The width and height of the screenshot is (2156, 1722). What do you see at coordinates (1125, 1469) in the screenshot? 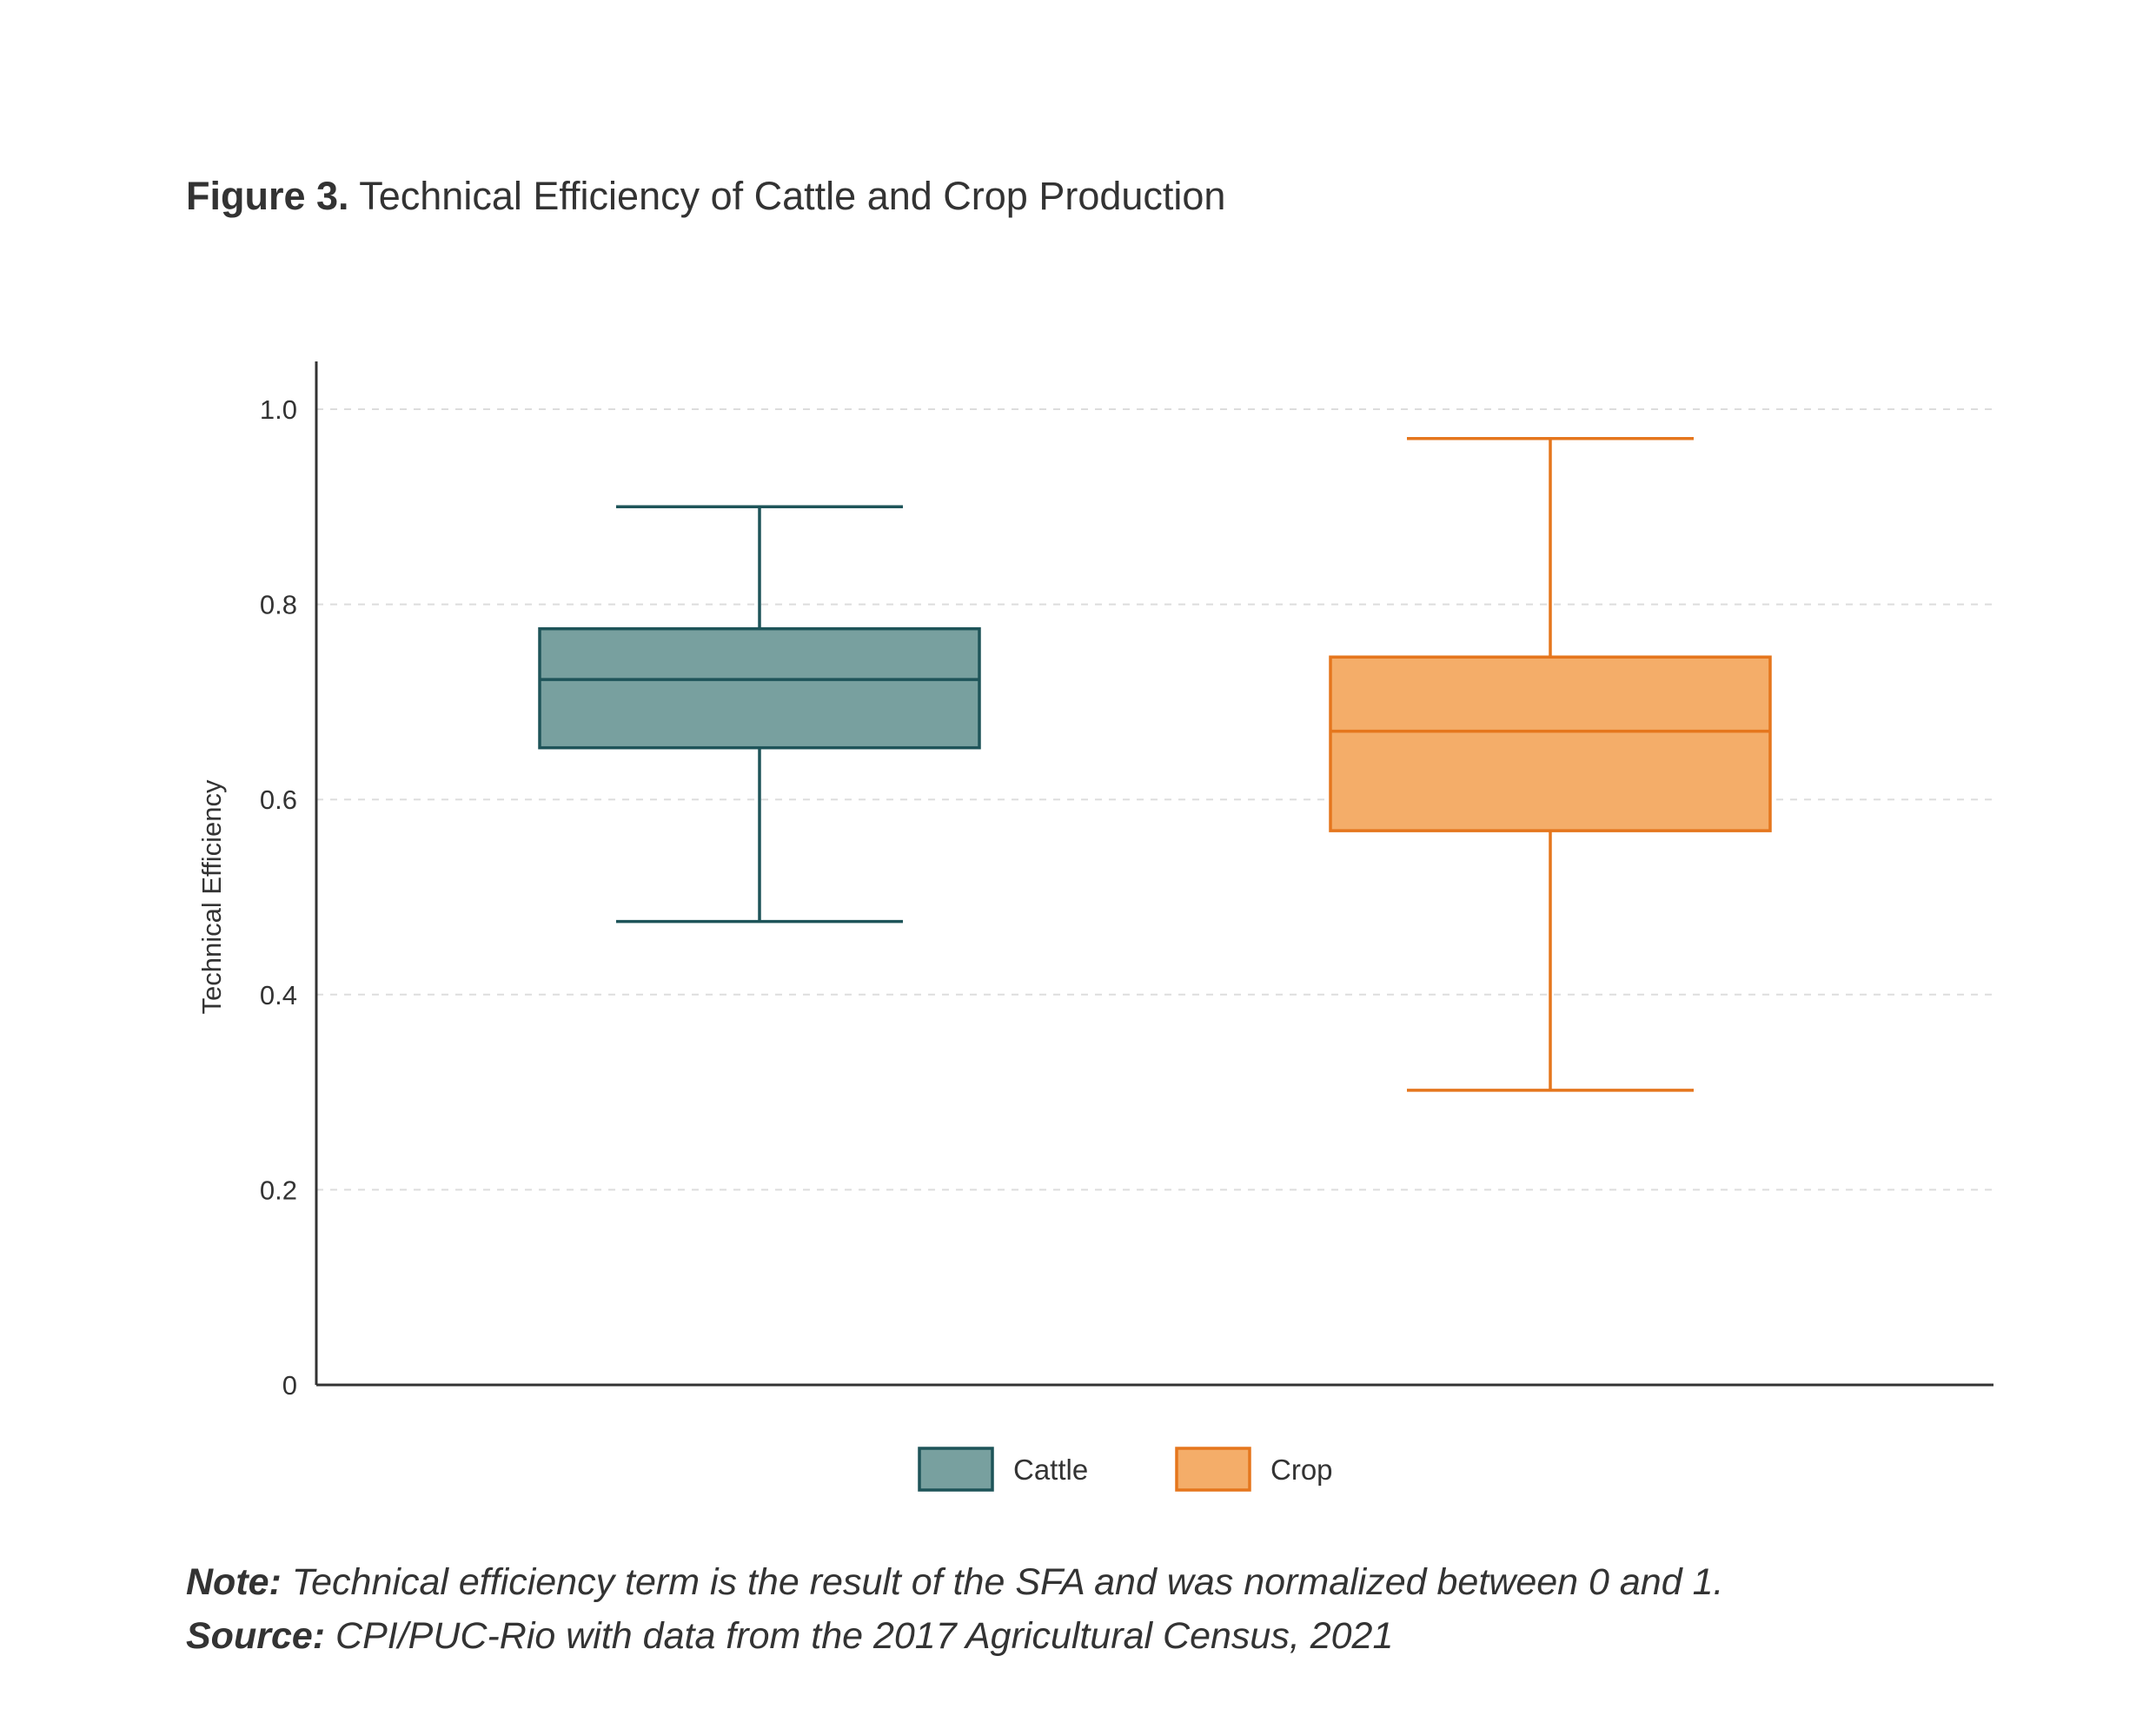
I see `legend: Cattle Crop` at bounding box center [1125, 1469].